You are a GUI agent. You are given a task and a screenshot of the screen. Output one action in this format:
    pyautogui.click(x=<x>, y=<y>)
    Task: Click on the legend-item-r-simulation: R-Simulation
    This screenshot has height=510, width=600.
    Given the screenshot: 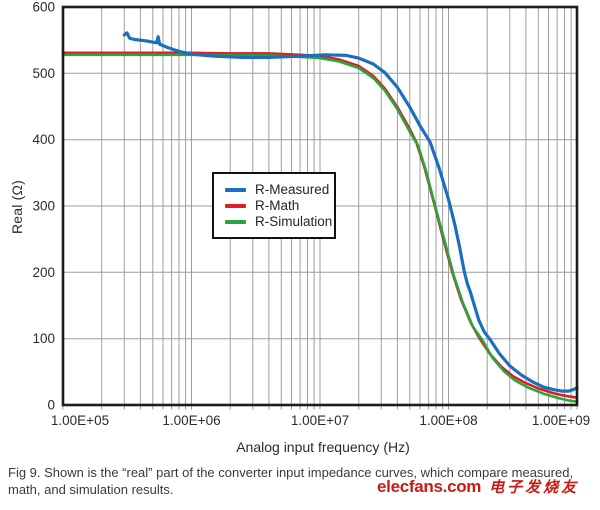 What is the action you would take?
    pyautogui.click(x=279, y=221)
    